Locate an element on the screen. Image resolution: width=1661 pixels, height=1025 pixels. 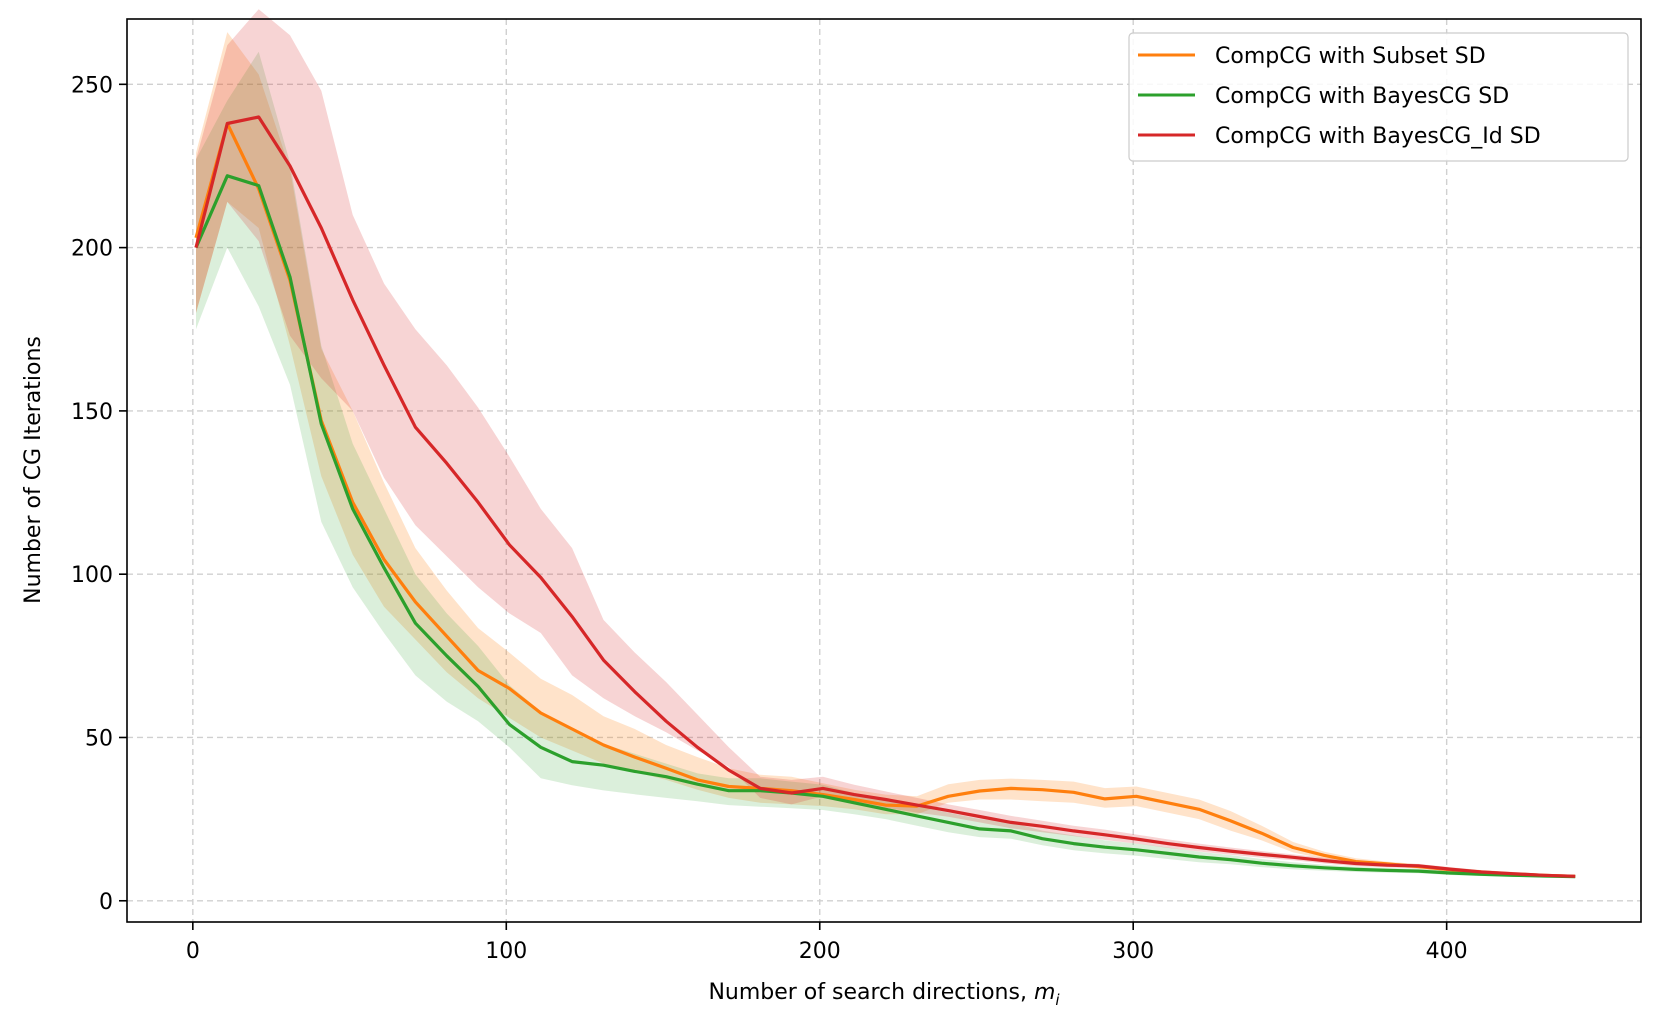
x-axis-label: Number of search directions, mi is located at coordinates (884, 994).